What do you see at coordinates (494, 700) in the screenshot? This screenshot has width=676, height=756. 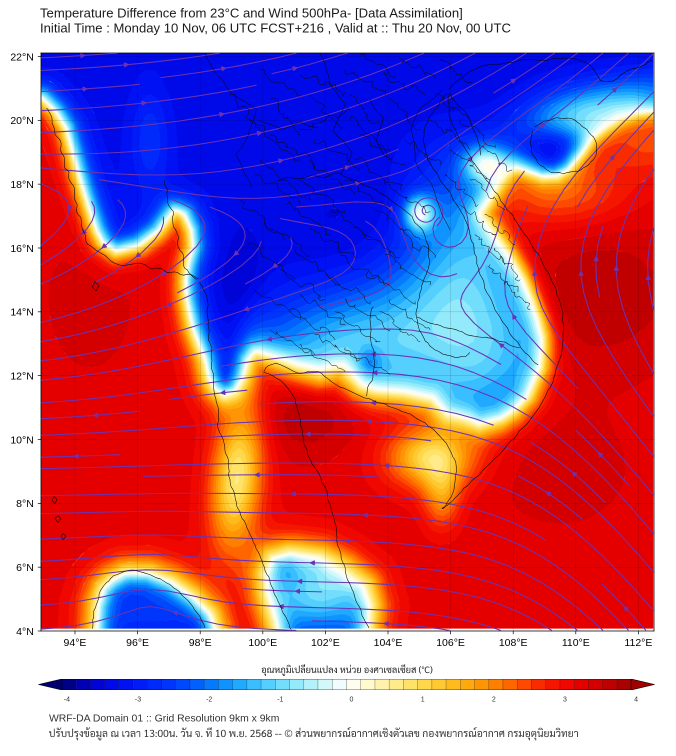 I see `svg-text: 2` at bounding box center [494, 700].